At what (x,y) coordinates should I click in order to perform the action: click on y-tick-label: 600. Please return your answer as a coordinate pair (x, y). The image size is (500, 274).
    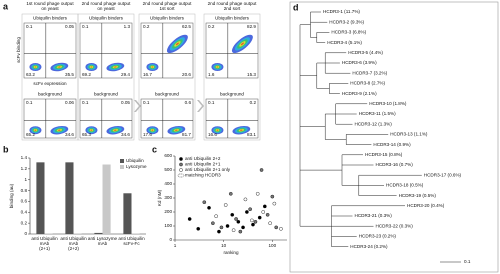
    Looking at the image, I should click on (168, 155).